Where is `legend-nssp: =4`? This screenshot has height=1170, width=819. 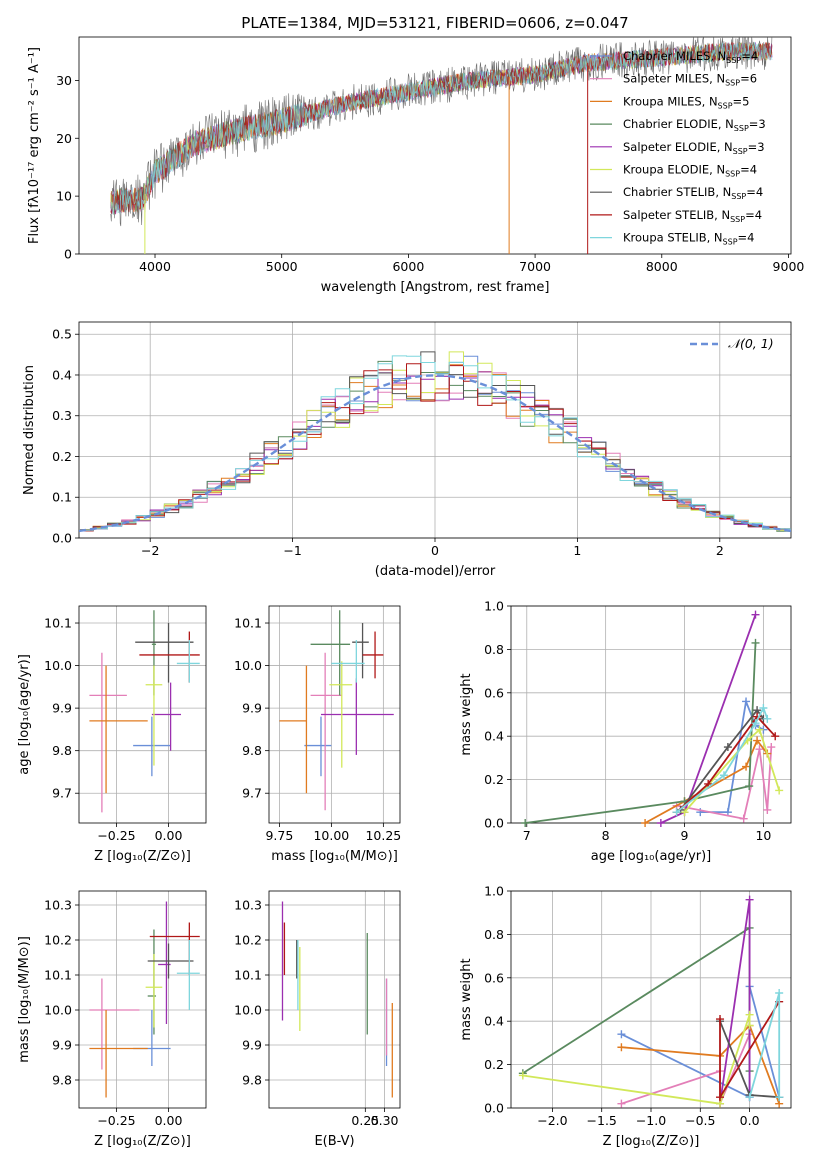
legend-nssp: =4 is located at coordinates (754, 192).